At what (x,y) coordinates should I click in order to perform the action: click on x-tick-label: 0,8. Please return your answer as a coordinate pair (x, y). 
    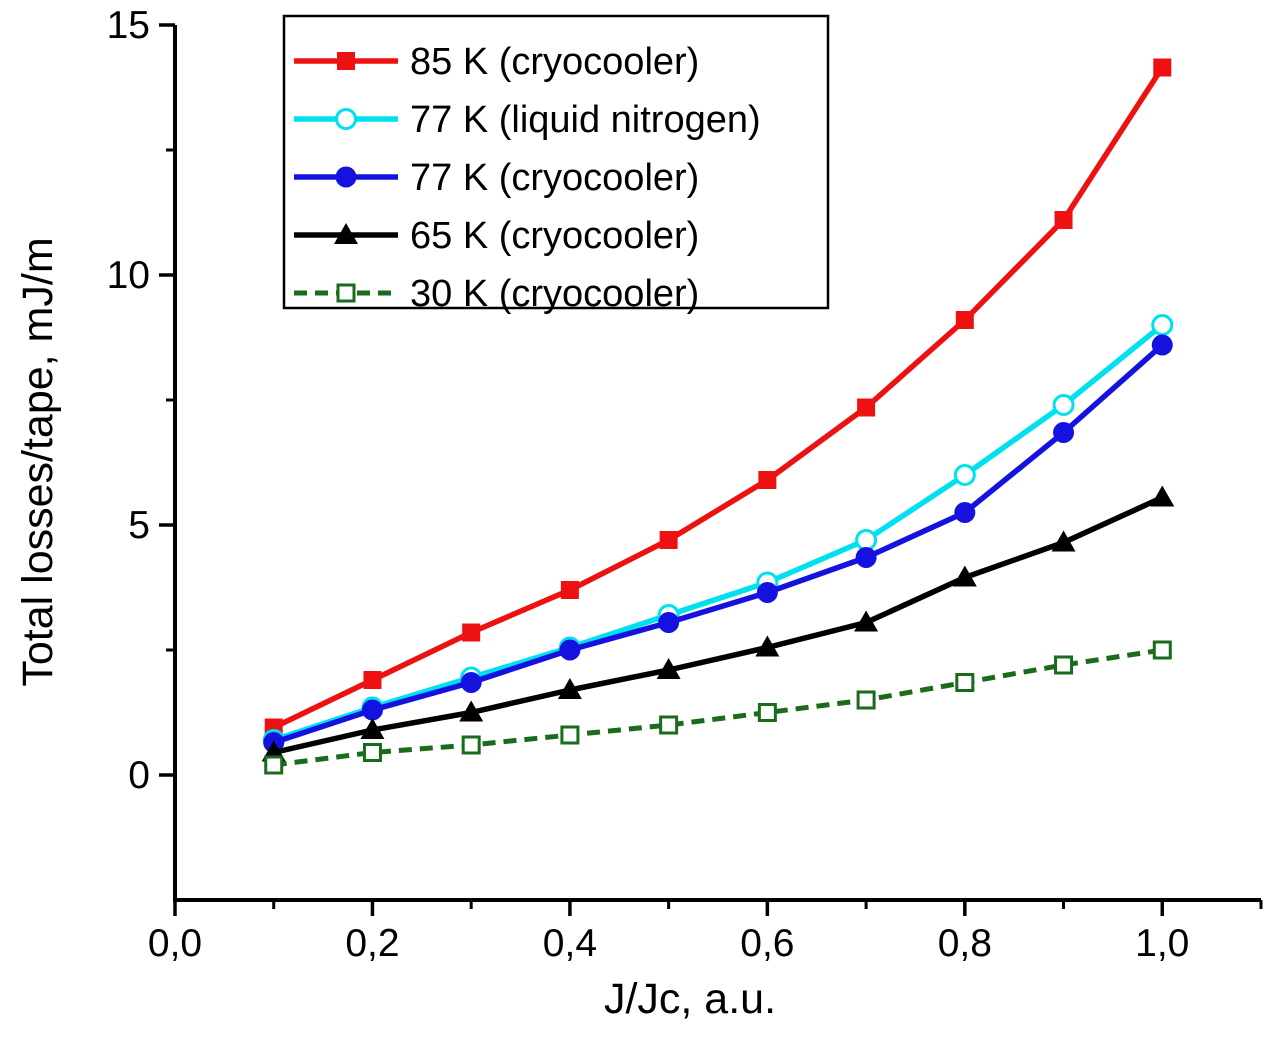
    Looking at the image, I should click on (965, 943).